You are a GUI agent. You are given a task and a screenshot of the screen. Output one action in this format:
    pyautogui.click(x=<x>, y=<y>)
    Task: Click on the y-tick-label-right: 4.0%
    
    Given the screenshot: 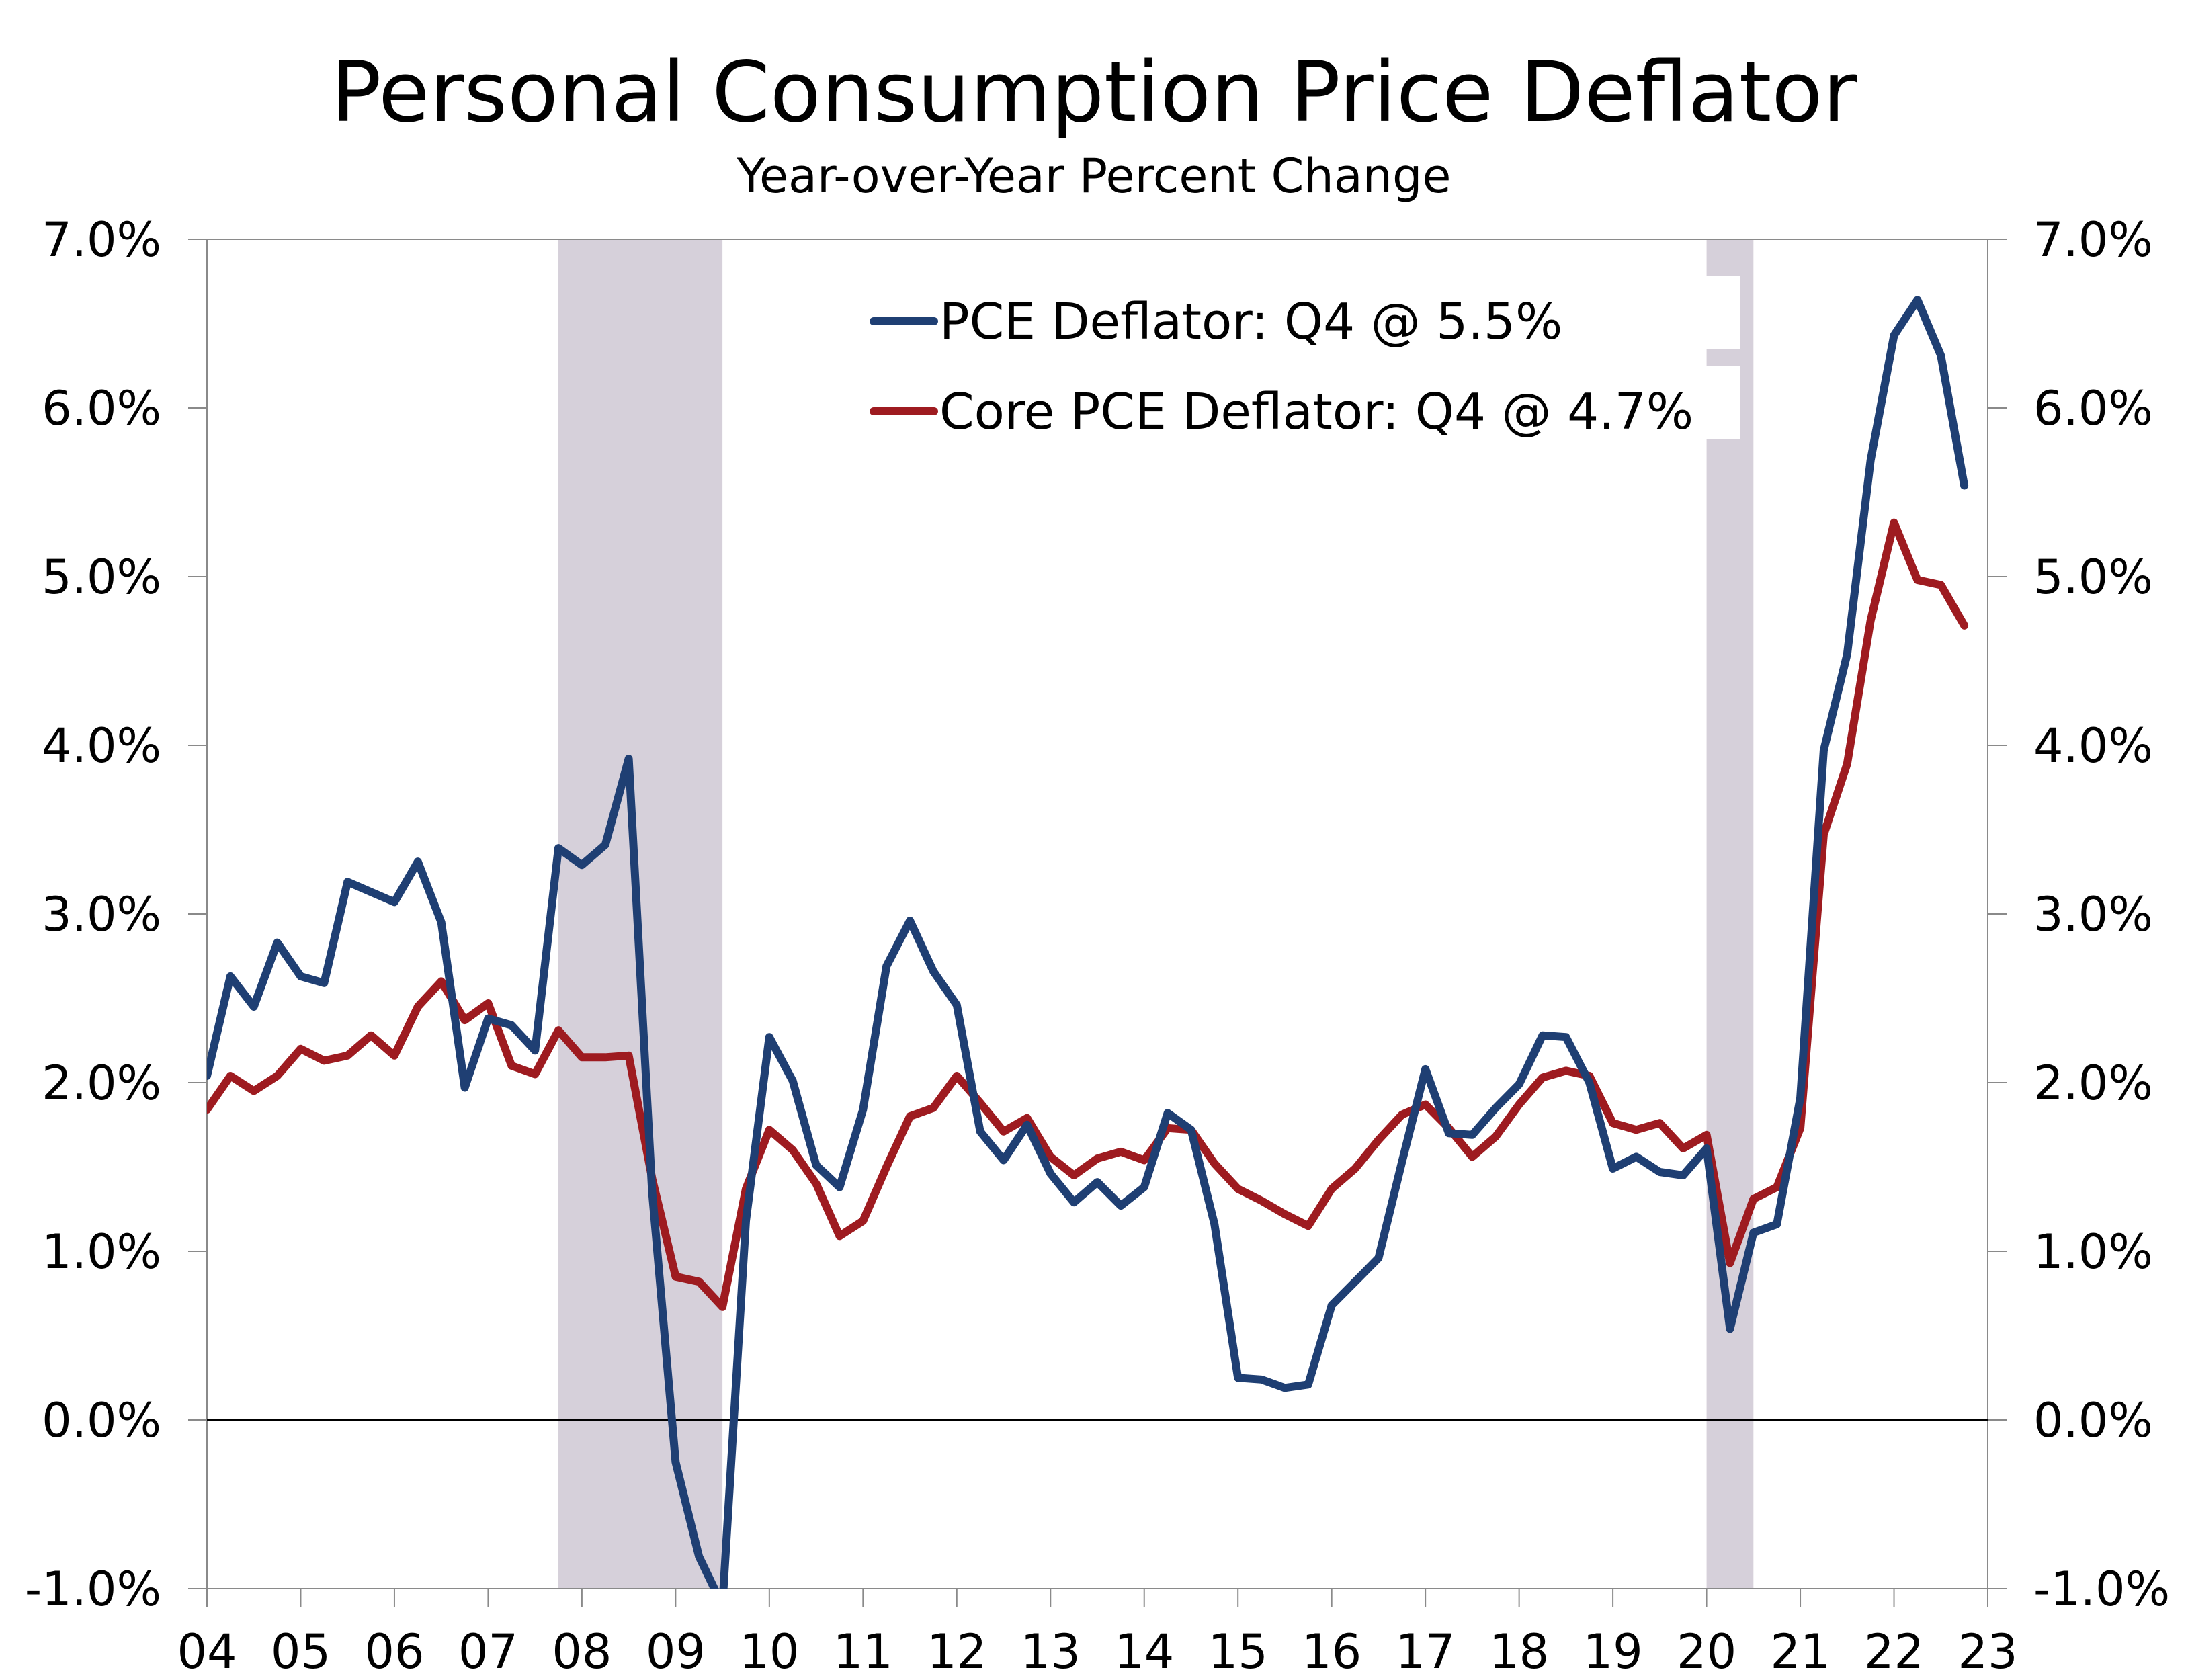 What is the action you would take?
    pyautogui.click(x=2093, y=745)
    